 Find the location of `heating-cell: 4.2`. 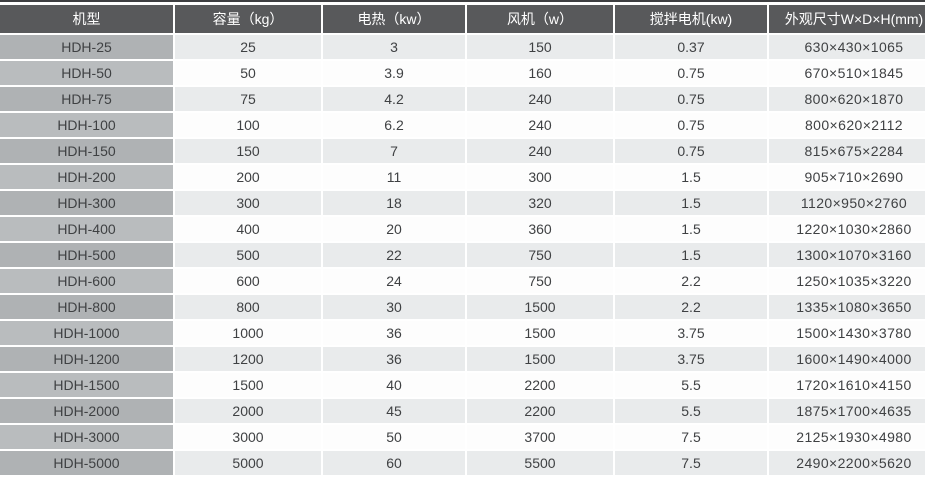

heating-cell: 4.2 is located at coordinates (394, 99).